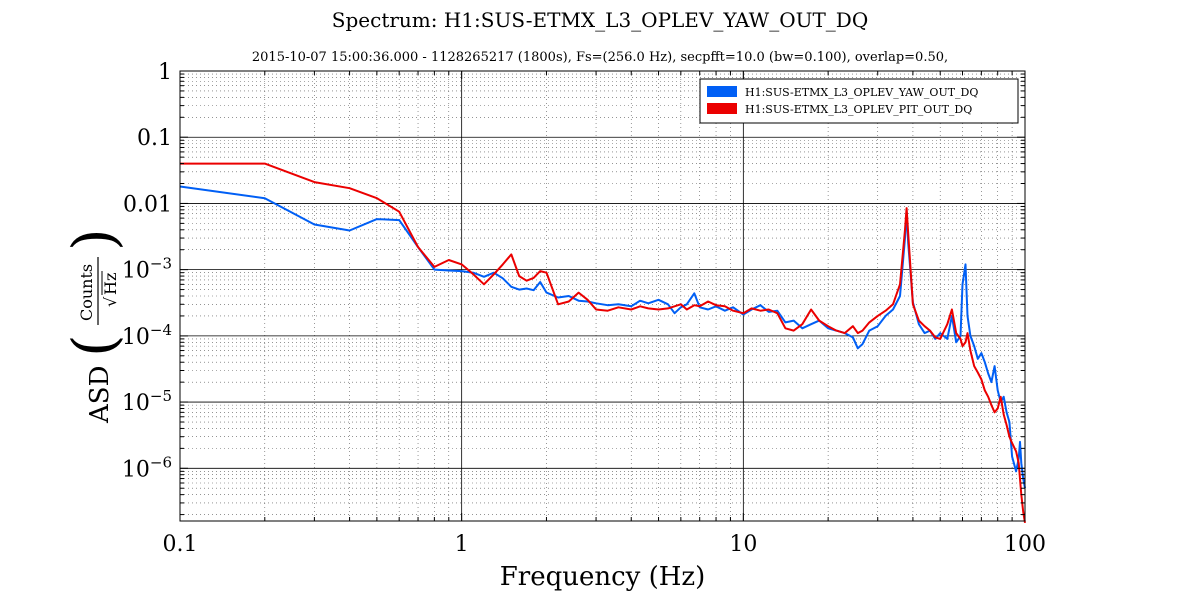 The image size is (1200, 600). What do you see at coordinates (602, 577) in the screenshot?
I see `x-axis-label: Frequency (Hz)` at bounding box center [602, 577].